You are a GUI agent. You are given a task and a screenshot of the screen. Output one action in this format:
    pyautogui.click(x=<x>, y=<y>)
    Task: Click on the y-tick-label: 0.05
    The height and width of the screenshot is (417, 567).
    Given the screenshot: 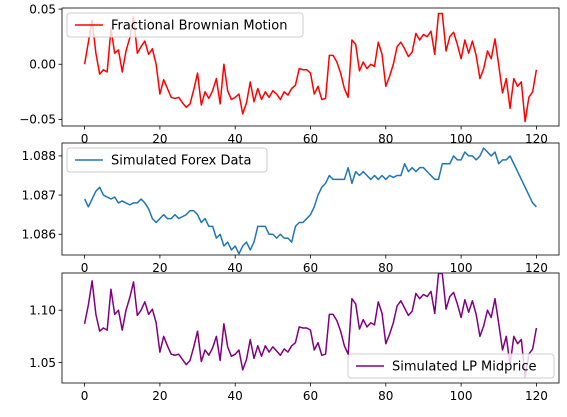 What is the action you would take?
    pyautogui.click(x=42, y=9)
    